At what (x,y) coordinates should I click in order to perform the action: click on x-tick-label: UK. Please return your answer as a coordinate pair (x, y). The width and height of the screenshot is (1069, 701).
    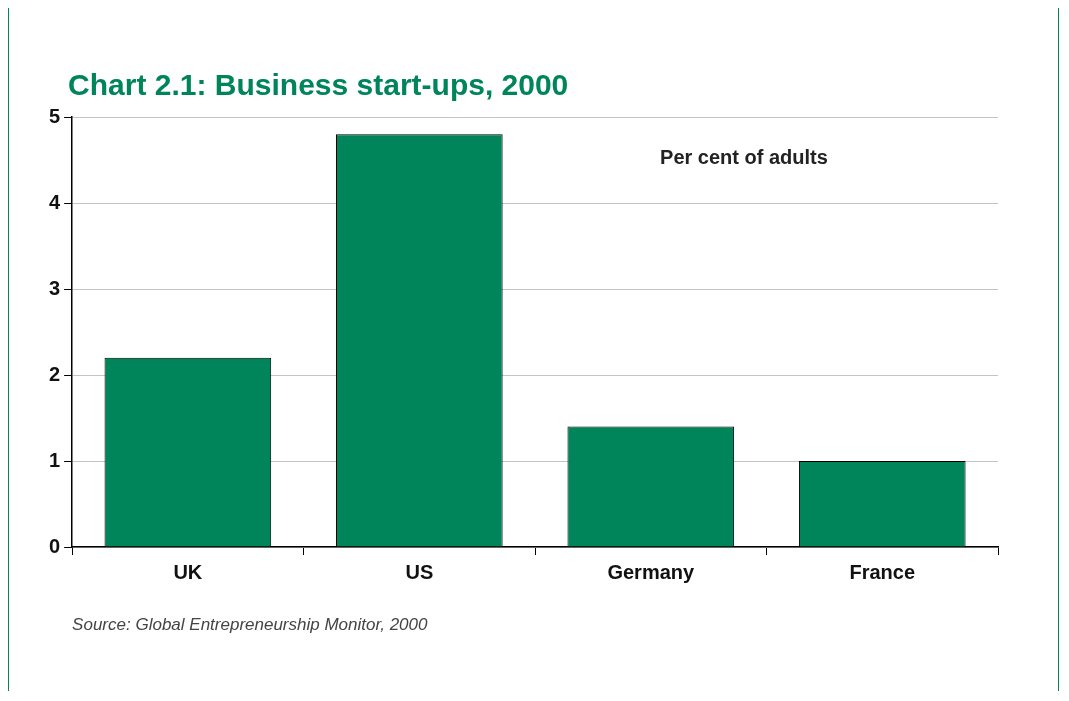
    Looking at the image, I should click on (188, 571).